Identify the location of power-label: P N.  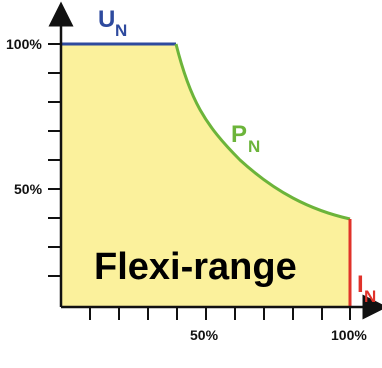
(245, 138).